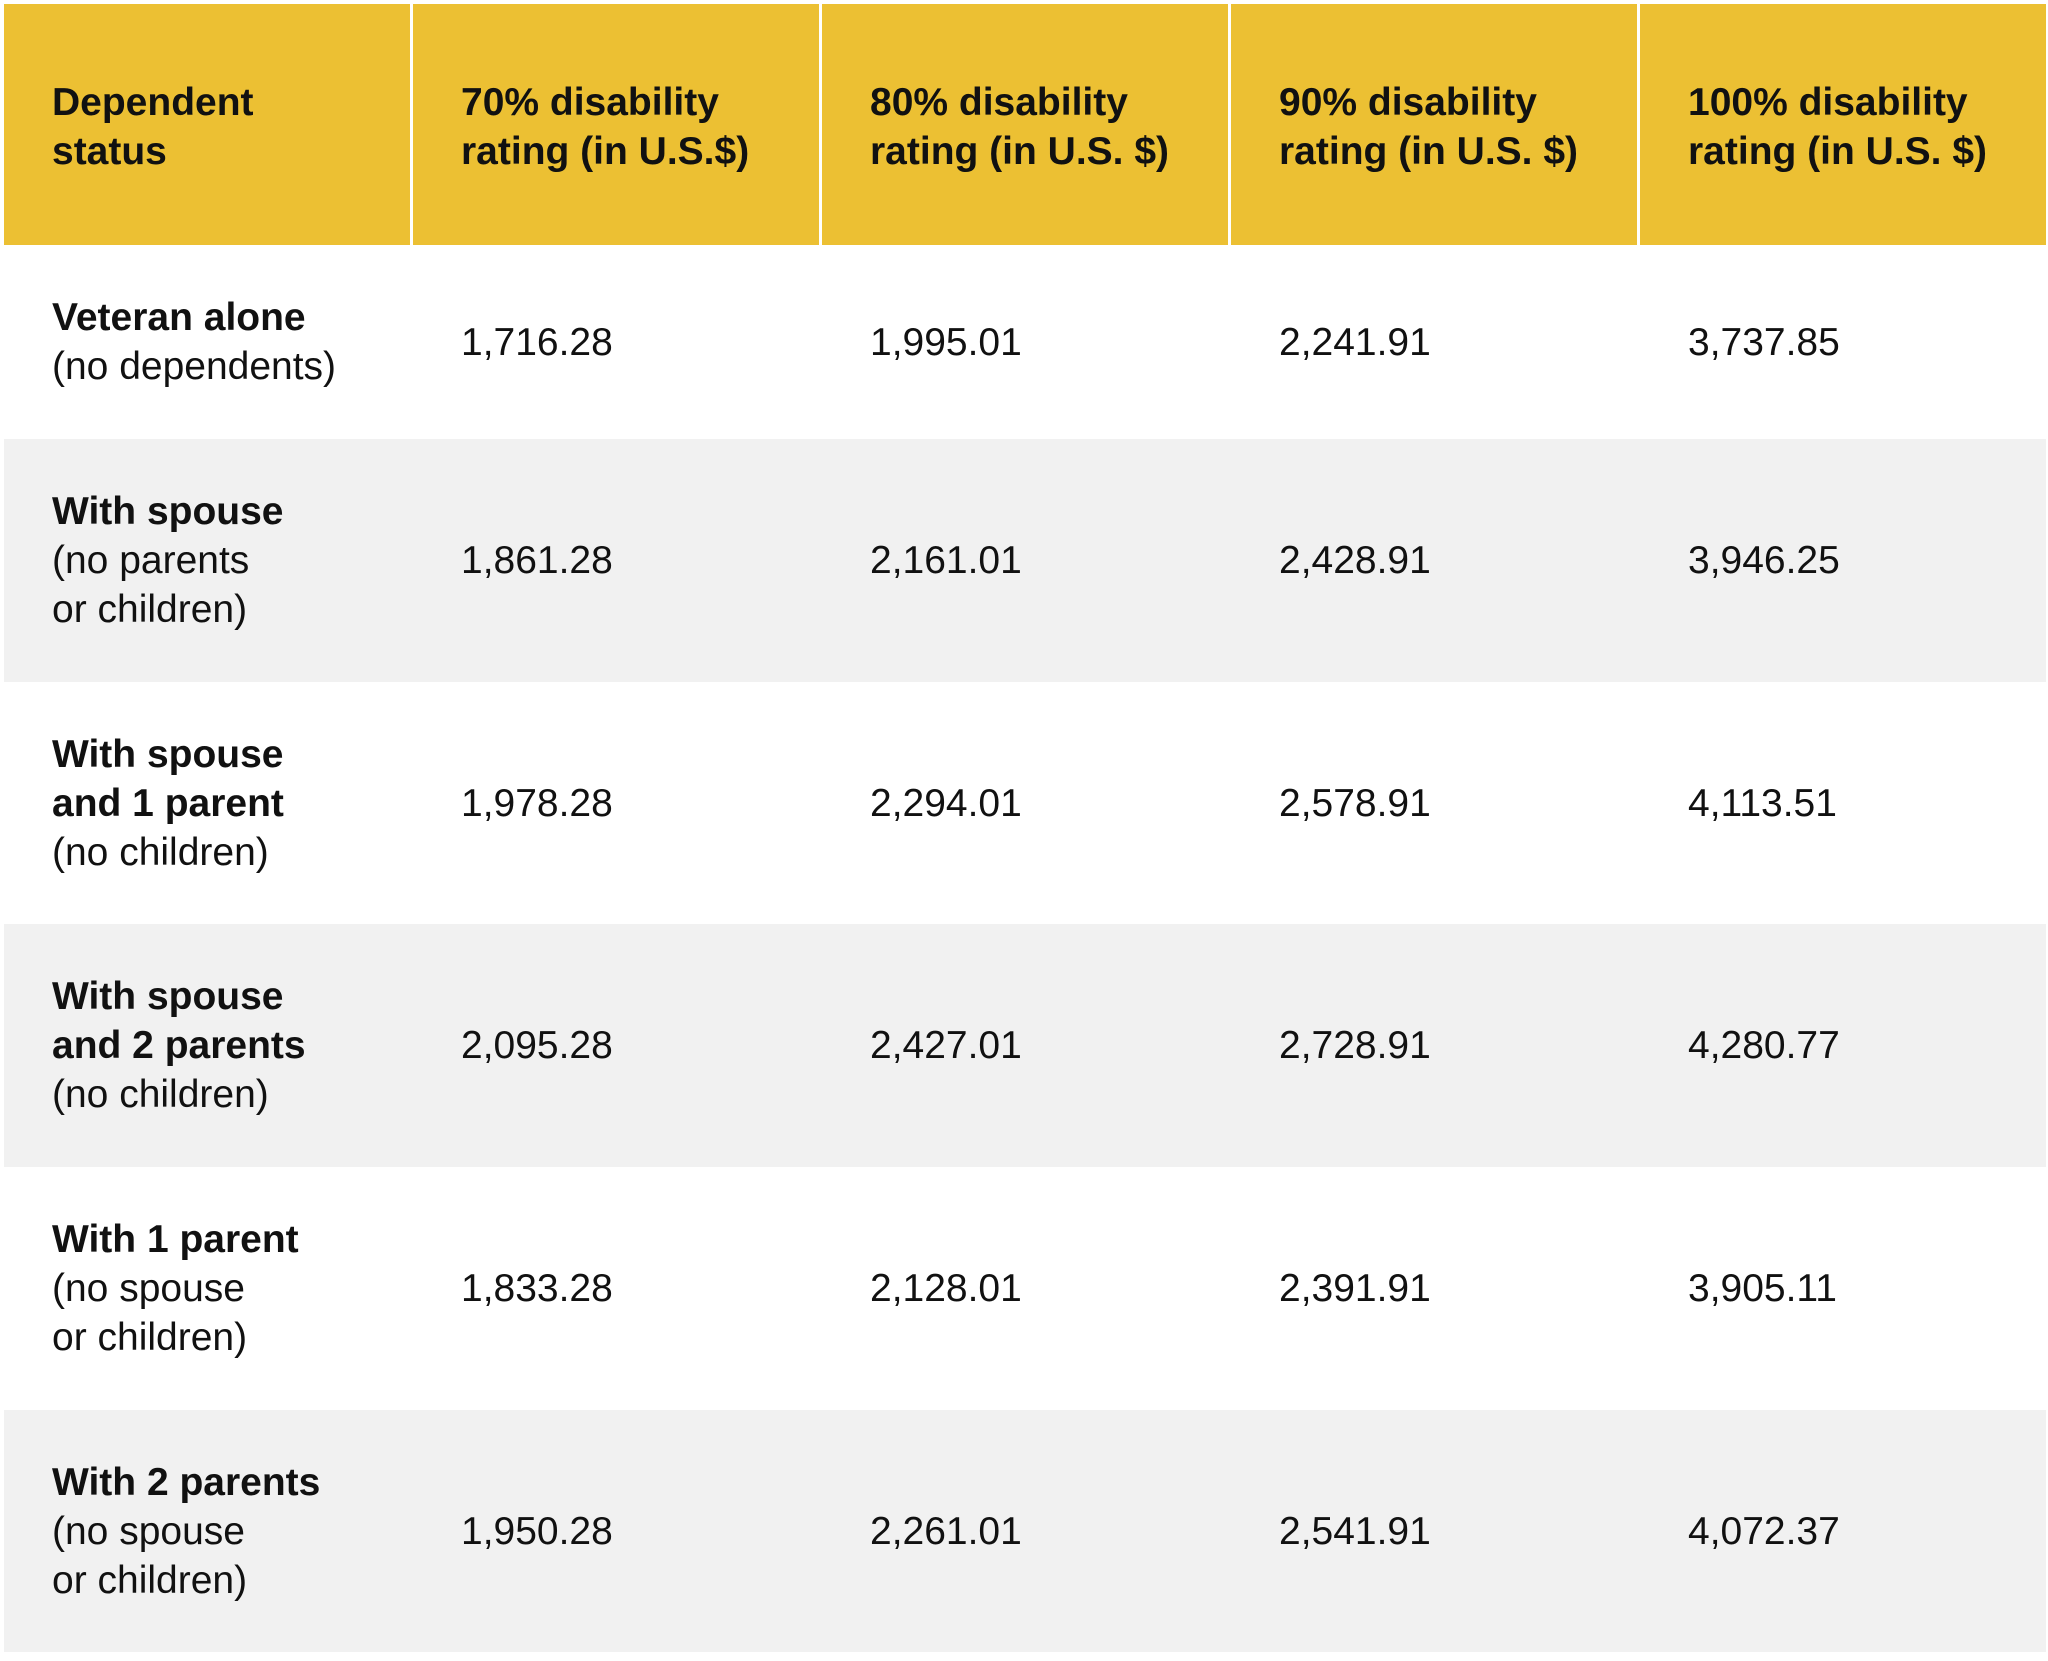  I want to click on amount: 2,427.01, so click(946, 1045).